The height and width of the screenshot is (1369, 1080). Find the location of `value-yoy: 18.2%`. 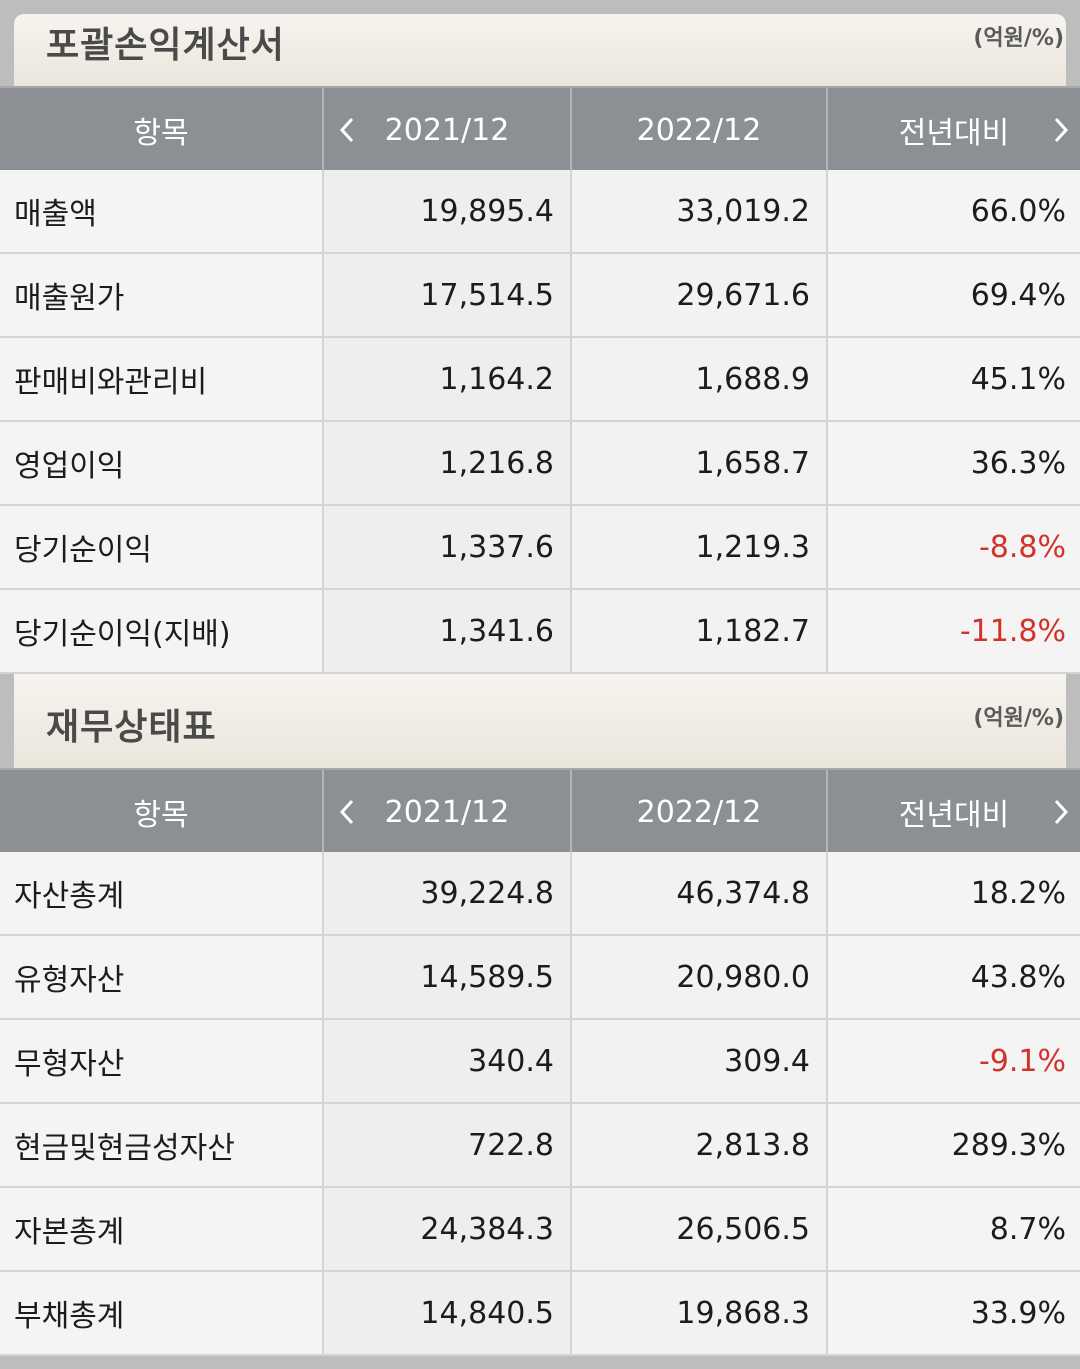

value-yoy: 18.2% is located at coordinates (954, 893).